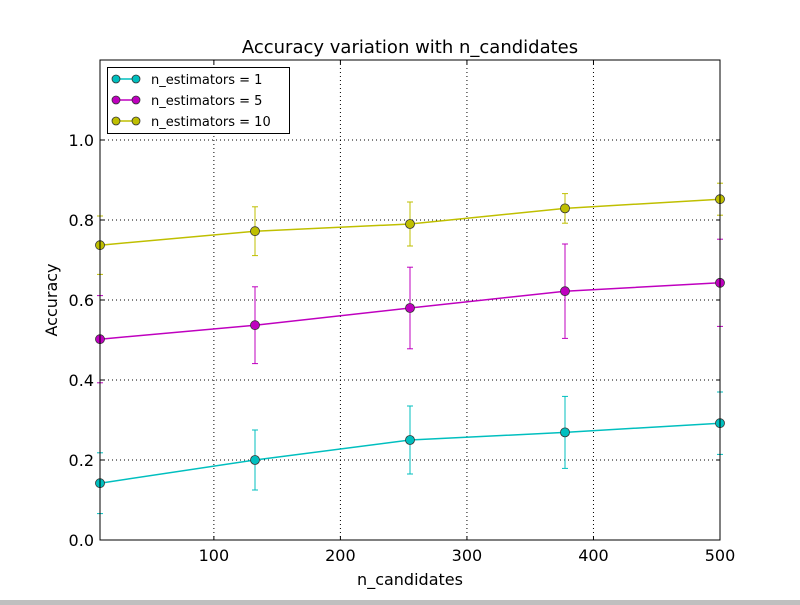  What do you see at coordinates (467, 555) in the screenshot?
I see `x-tick-label: 300` at bounding box center [467, 555].